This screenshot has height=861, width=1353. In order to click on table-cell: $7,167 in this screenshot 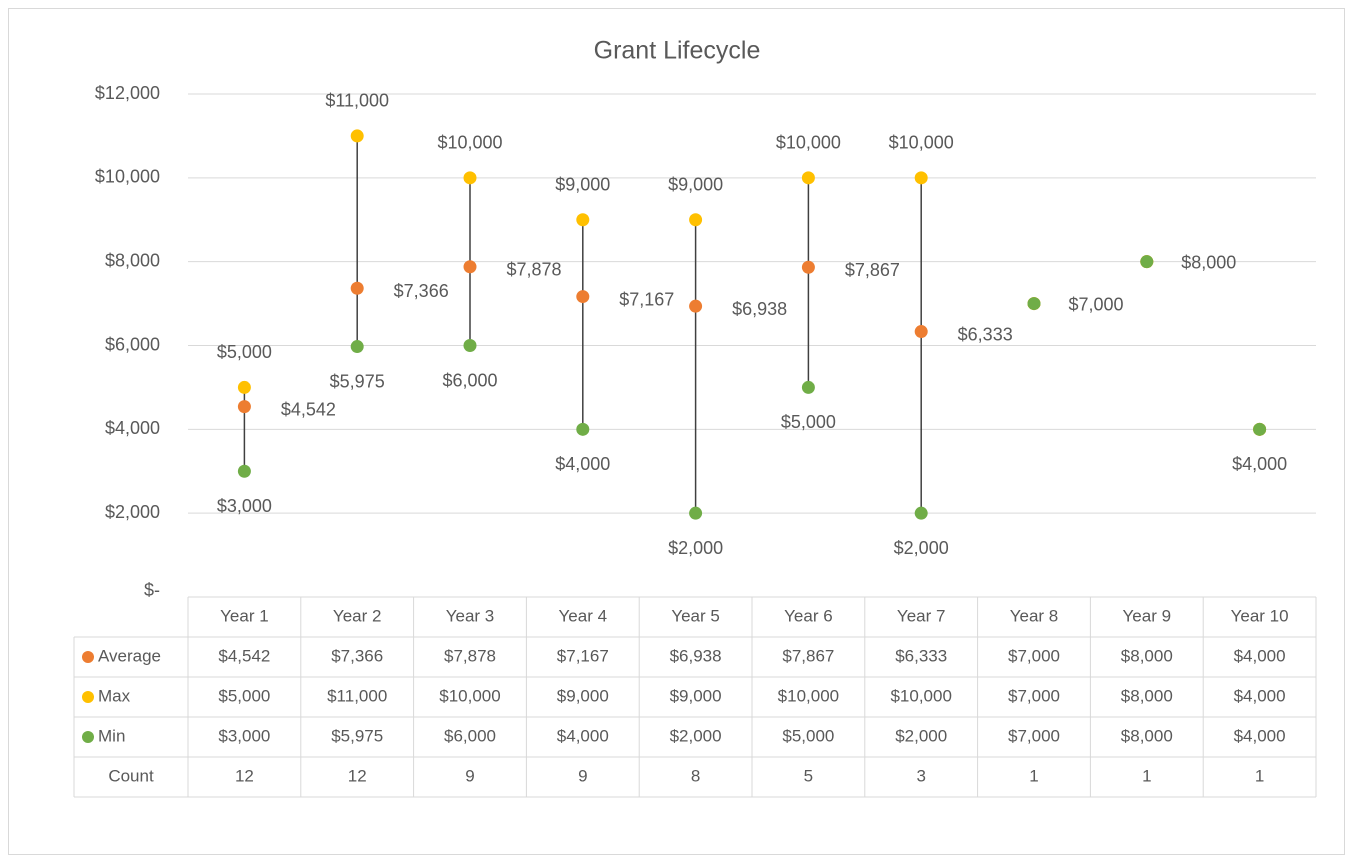, I will do `click(583, 655)`.